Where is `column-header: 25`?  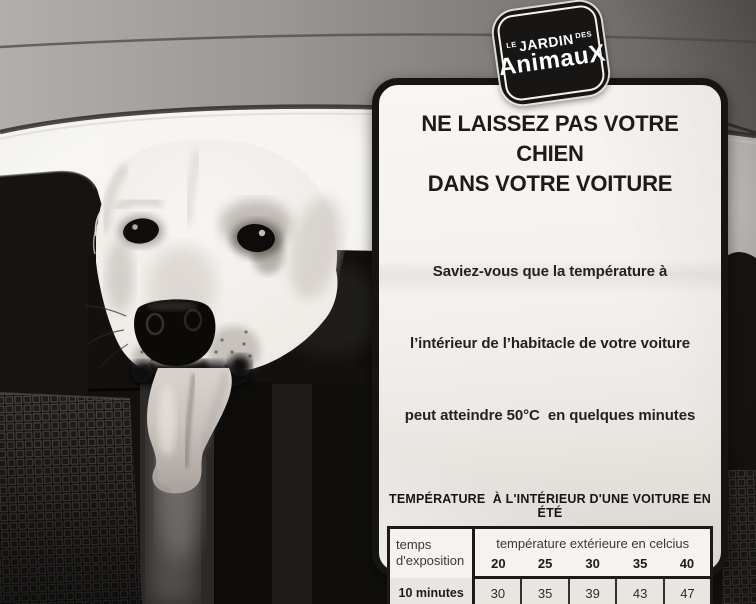
column-header: 25 is located at coordinates (545, 565).